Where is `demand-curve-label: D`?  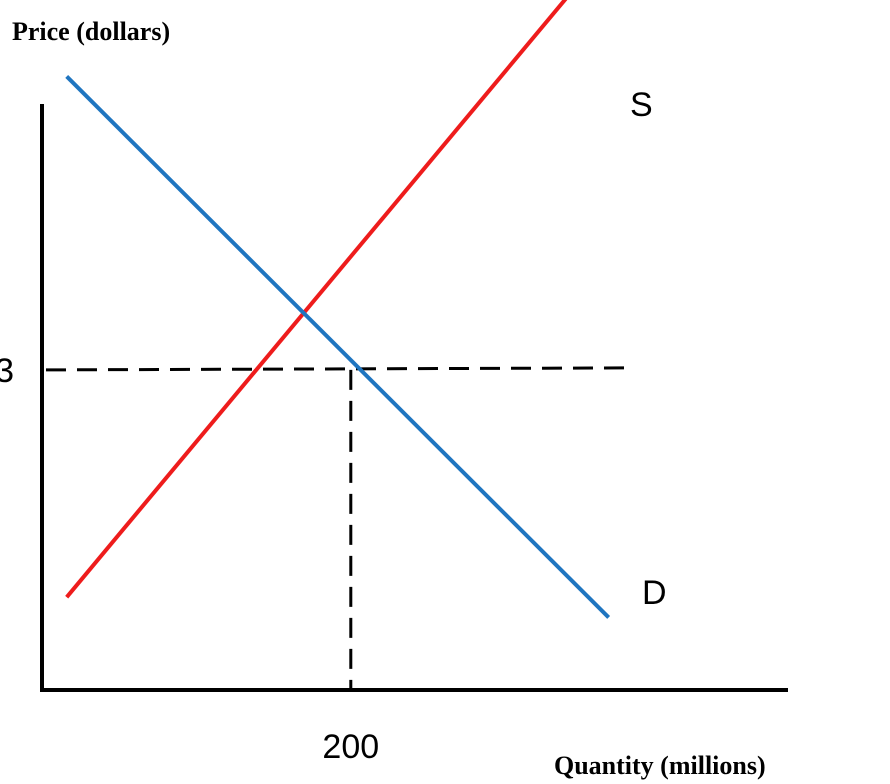 demand-curve-label: D is located at coordinates (654, 593).